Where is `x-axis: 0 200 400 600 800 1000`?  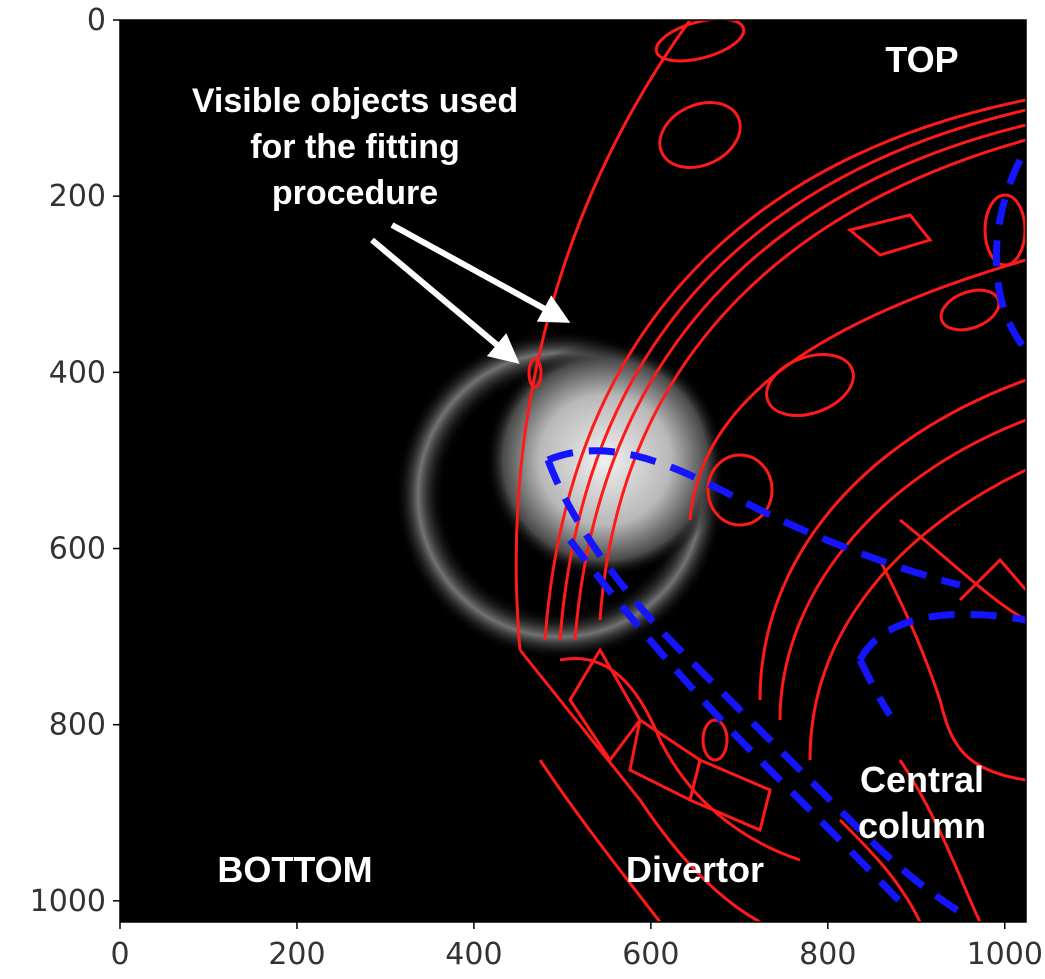
x-axis: 0 200 400 600 800 1000 is located at coordinates (576, 947).